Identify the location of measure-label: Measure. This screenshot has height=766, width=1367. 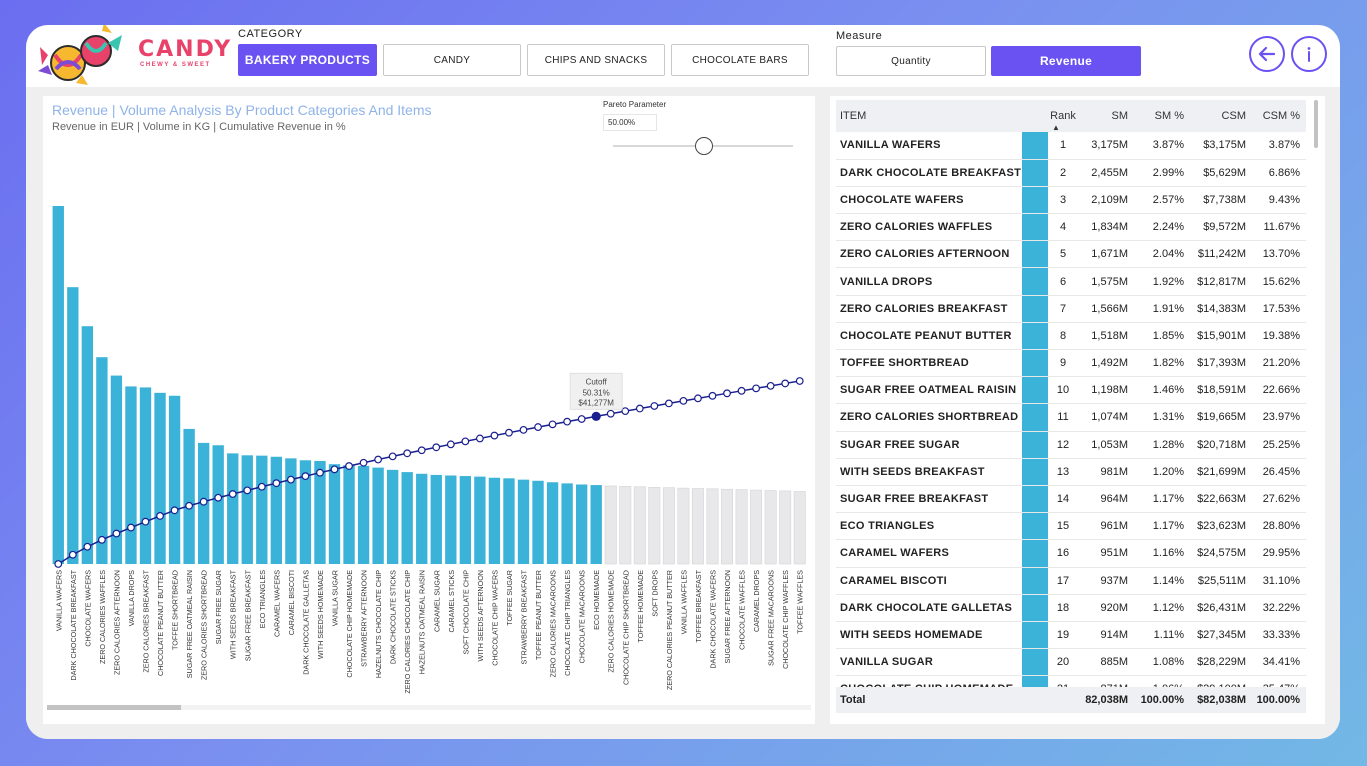
(859, 36).